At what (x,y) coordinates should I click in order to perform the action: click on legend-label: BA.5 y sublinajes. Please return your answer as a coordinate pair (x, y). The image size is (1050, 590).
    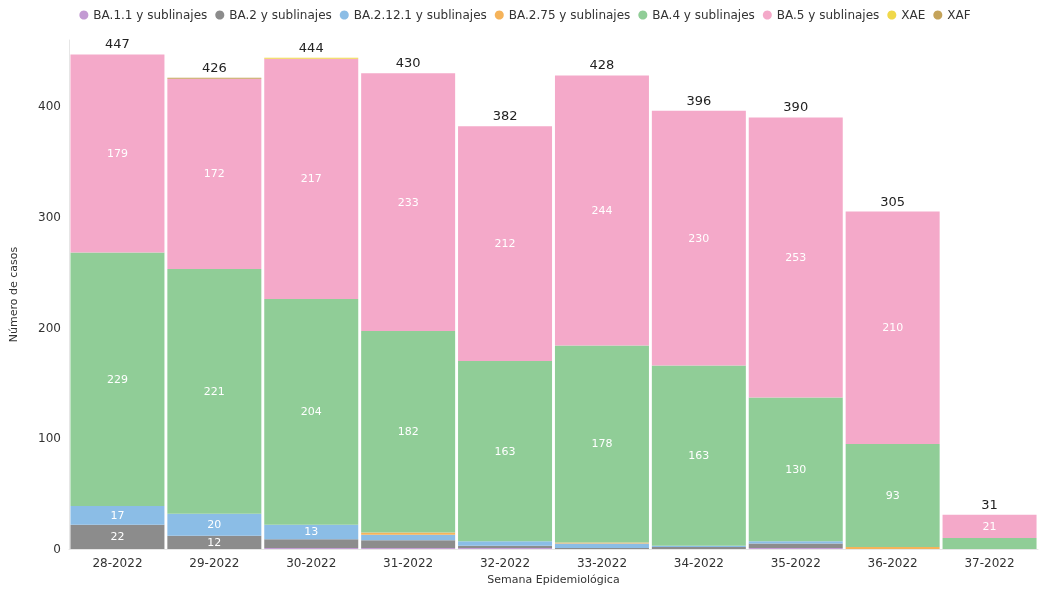
    Looking at the image, I should click on (828, 15).